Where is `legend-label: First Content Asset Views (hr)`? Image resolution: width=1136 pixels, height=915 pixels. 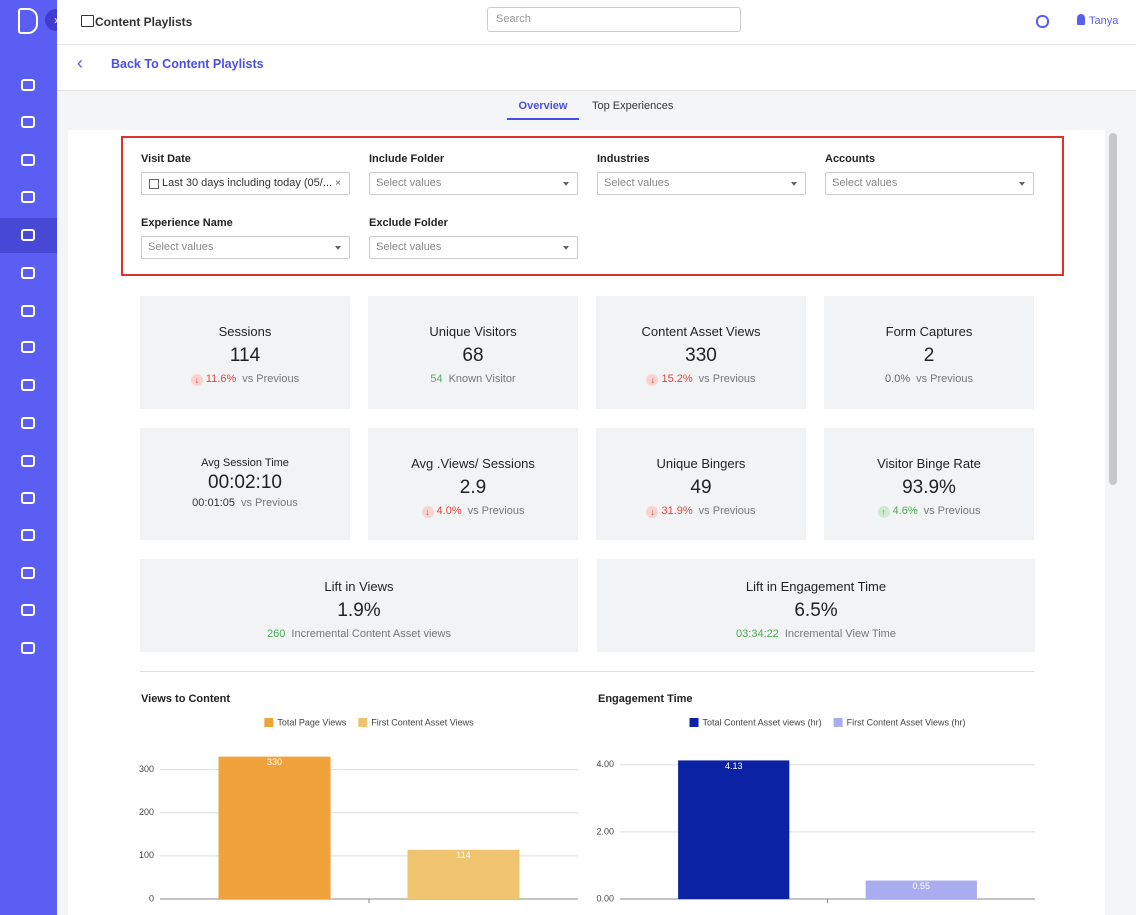 legend-label: First Content Asset Views (hr) is located at coordinates (906, 722).